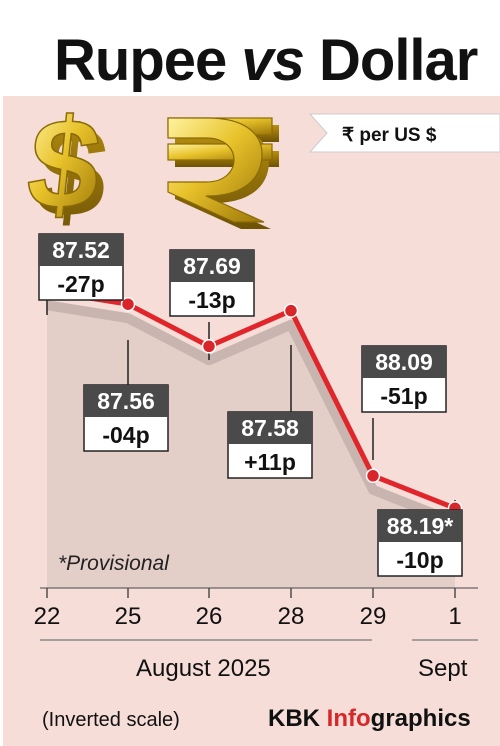  What do you see at coordinates (125, 435) in the screenshot?
I see `data-label-change: -04p` at bounding box center [125, 435].